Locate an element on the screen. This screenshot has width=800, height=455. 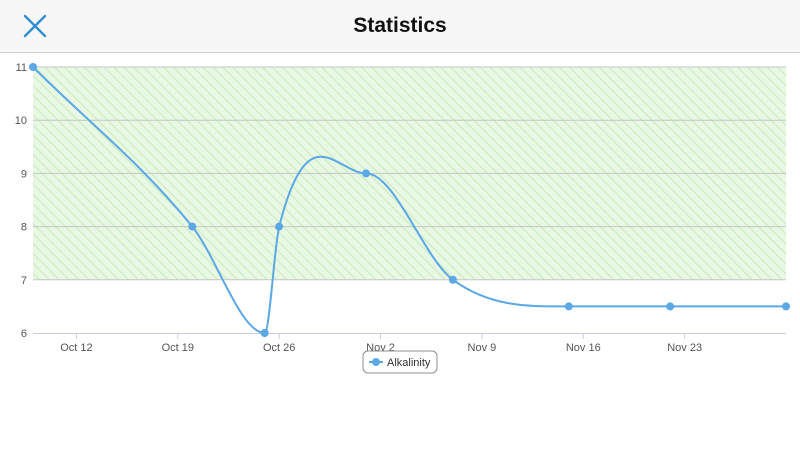
x-tick-label: Nov 23 is located at coordinates (684, 348).